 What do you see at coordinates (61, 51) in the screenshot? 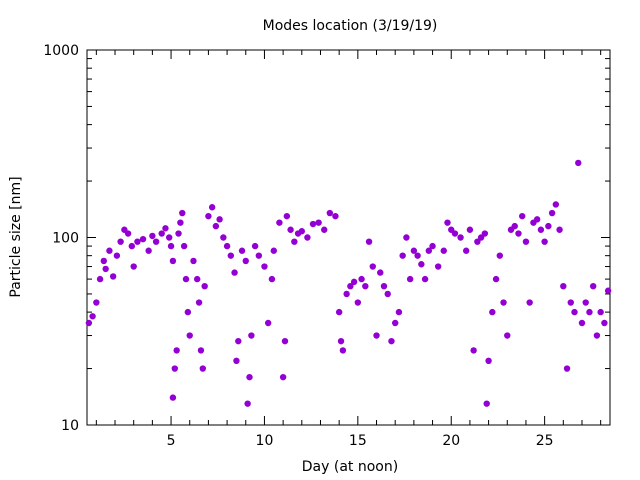
I see `y-tick-label: 1000` at bounding box center [61, 51].